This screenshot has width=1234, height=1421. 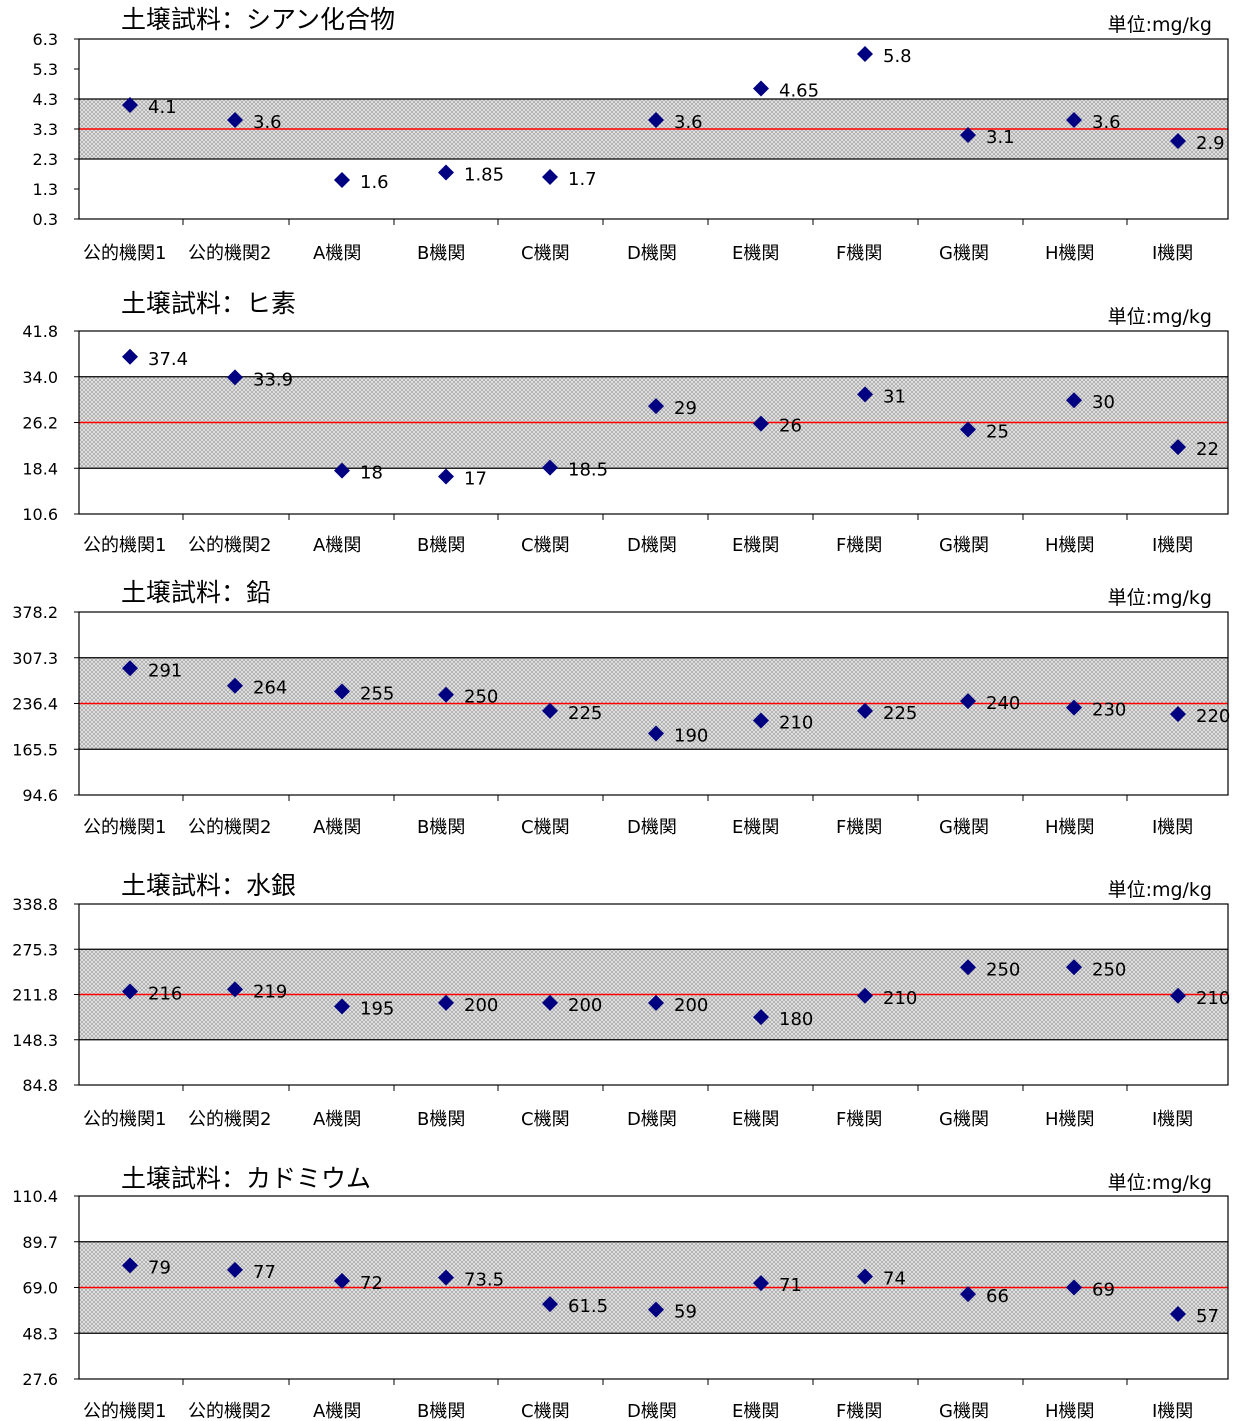 What do you see at coordinates (475, 478) in the screenshot?
I see `data-label: 17` at bounding box center [475, 478].